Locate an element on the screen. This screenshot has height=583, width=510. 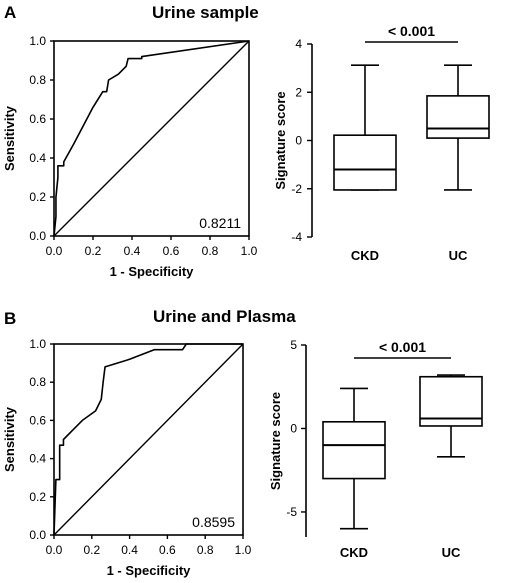
y-tick-label: -5 is located at coordinates (291, 512).